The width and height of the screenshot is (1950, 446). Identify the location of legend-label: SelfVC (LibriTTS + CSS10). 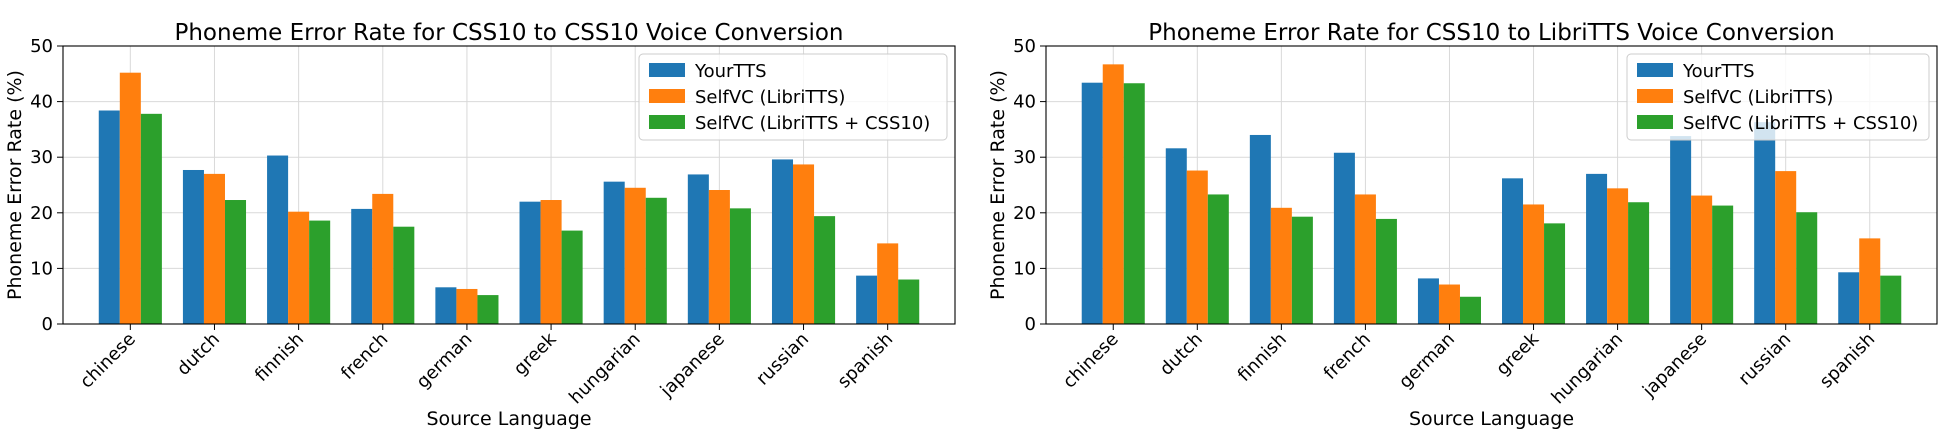
(1800, 123).